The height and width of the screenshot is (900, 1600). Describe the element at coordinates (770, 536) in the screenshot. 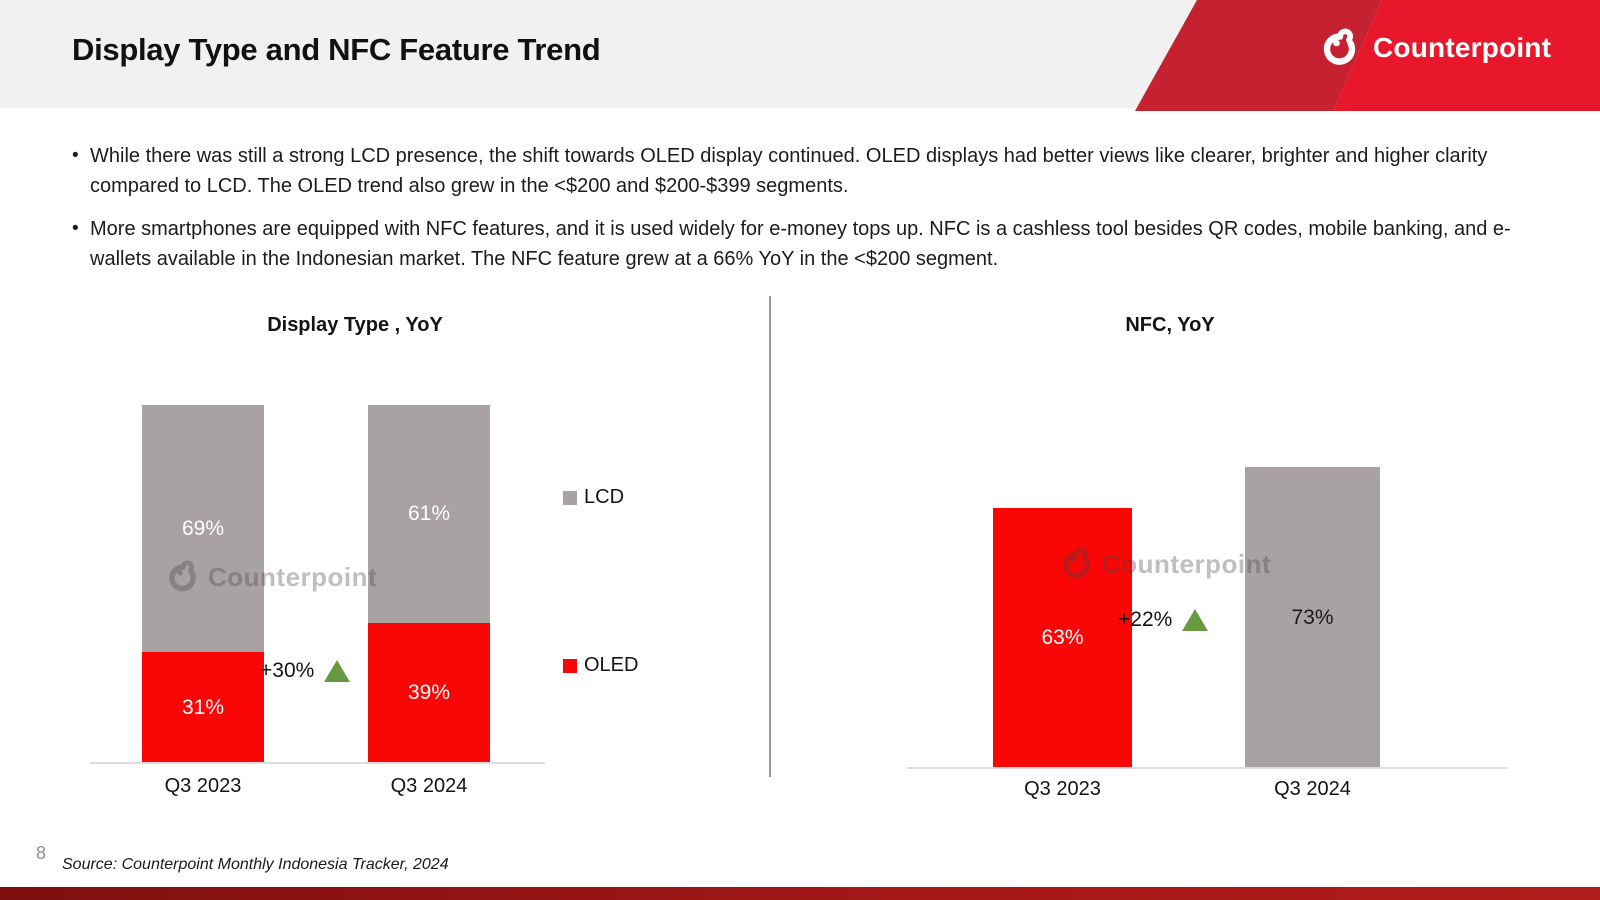

I see `charts-divider-line` at that location.